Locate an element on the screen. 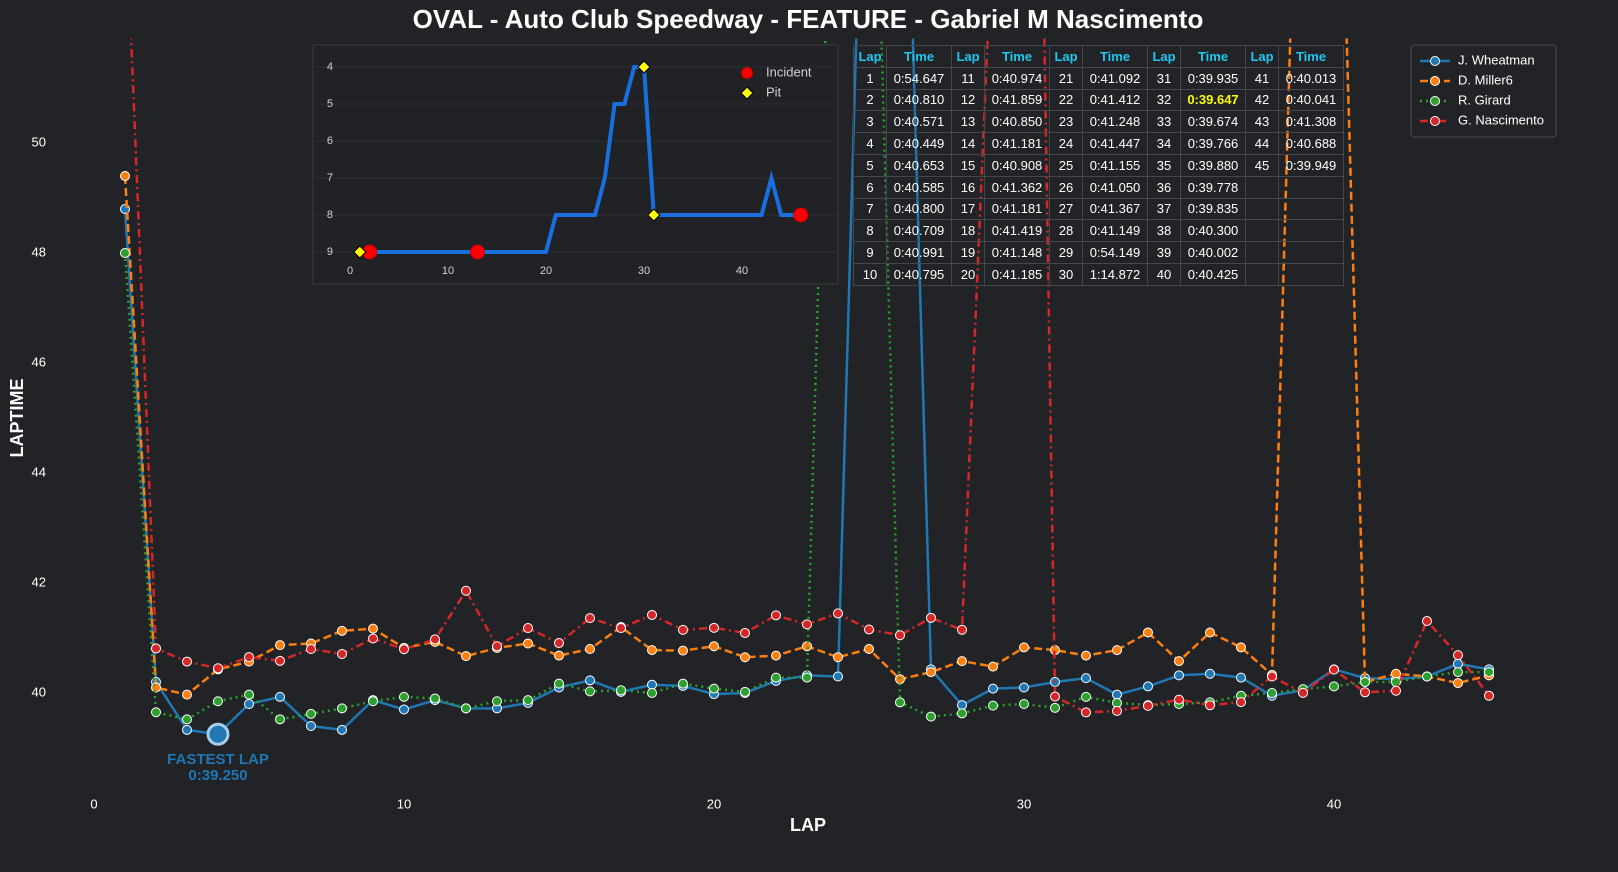 The width and height of the screenshot is (1618, 872). x-tick-label: 10 is located at coordinates (448, 271).